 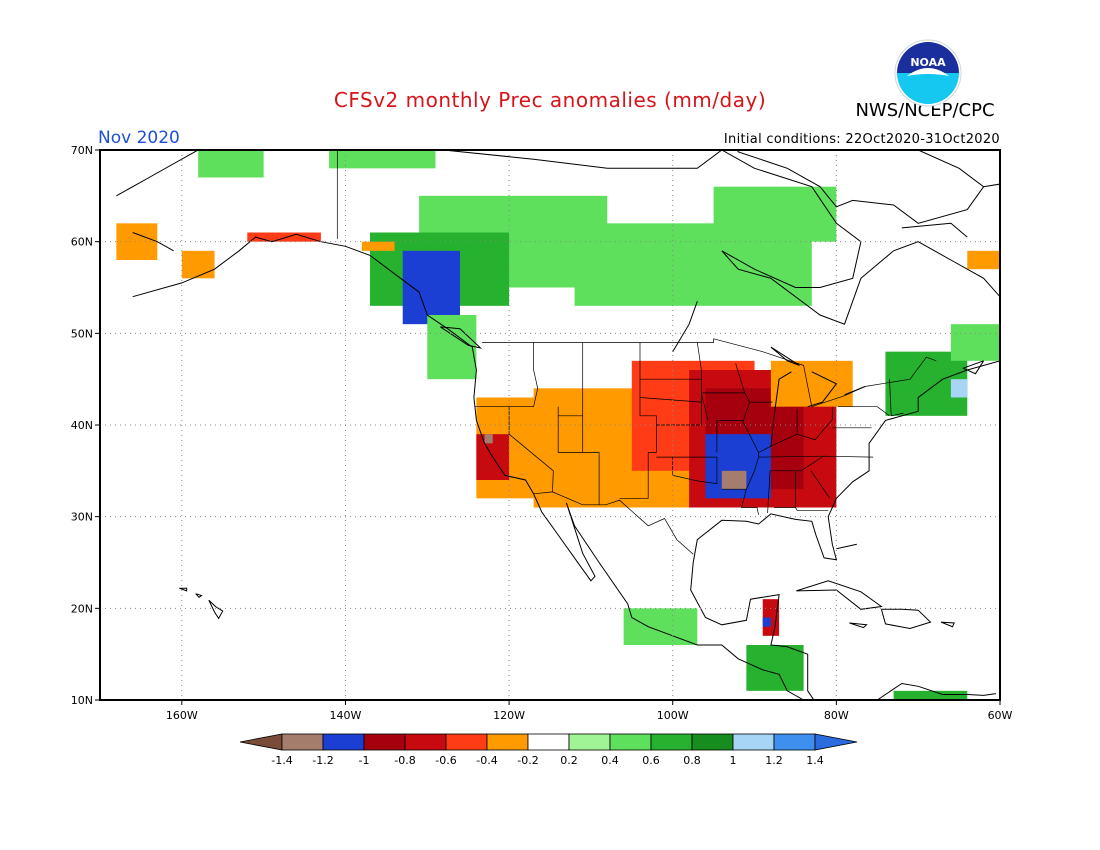 What do you see at coordinates (928, 73) in the screenshot?
I see `noaa-logo-icon: NOAA` at bounding box center [928, 73].